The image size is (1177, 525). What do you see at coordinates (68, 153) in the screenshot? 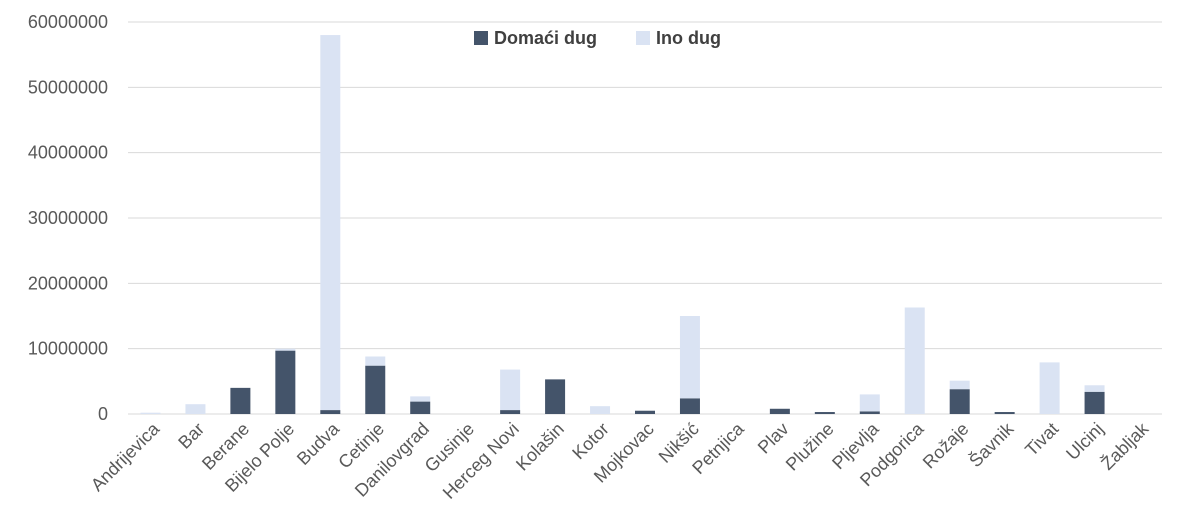
I see `y-tick-label: 40000000` at bounding box center [68, 153].